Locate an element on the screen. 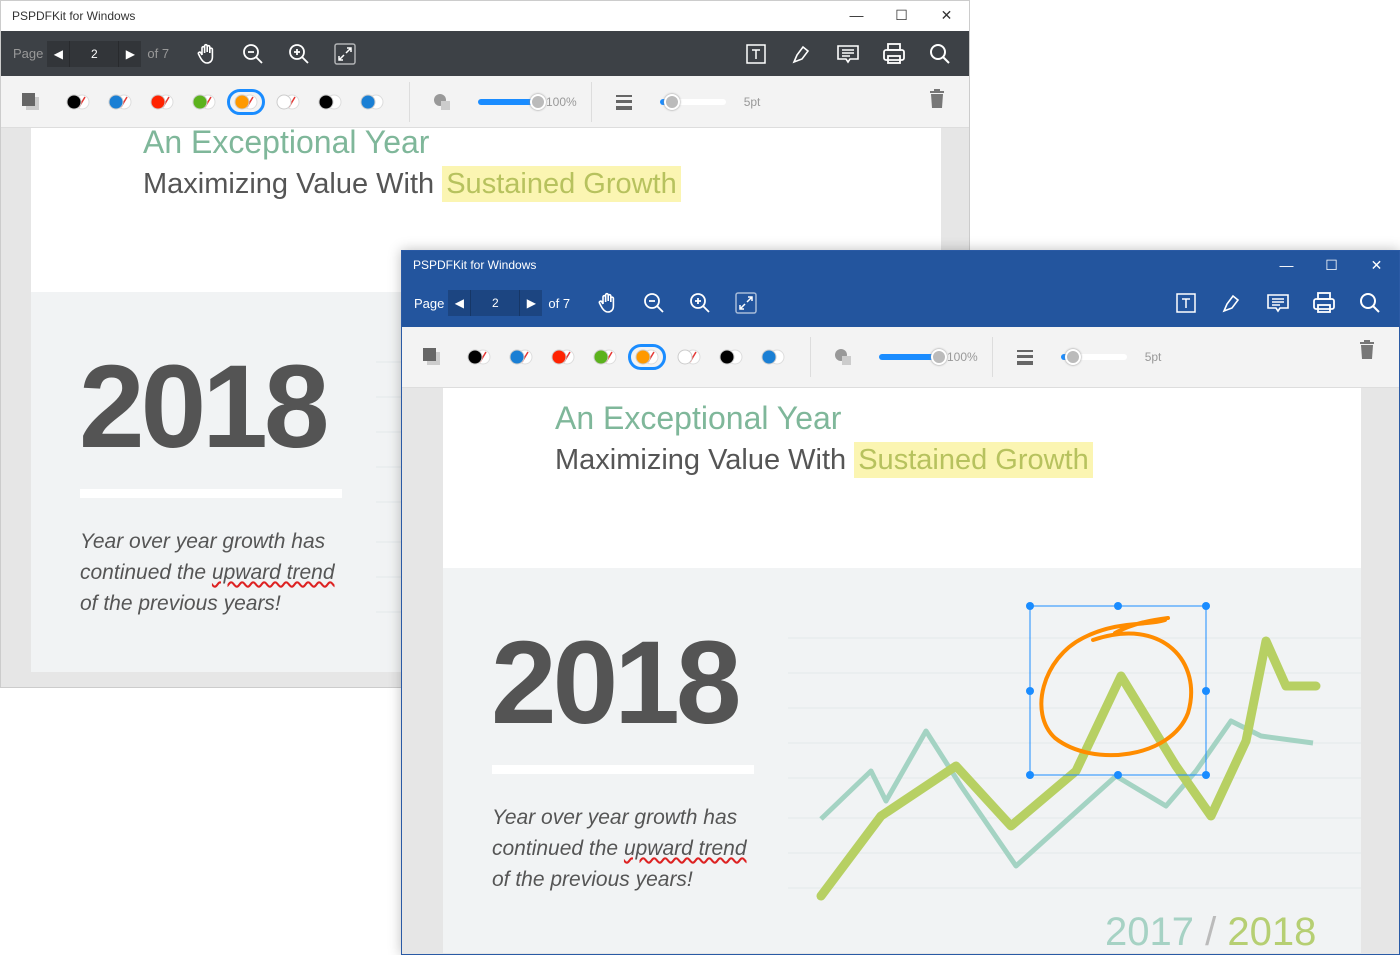  trash-icon is located at coordinates (1367, 349).